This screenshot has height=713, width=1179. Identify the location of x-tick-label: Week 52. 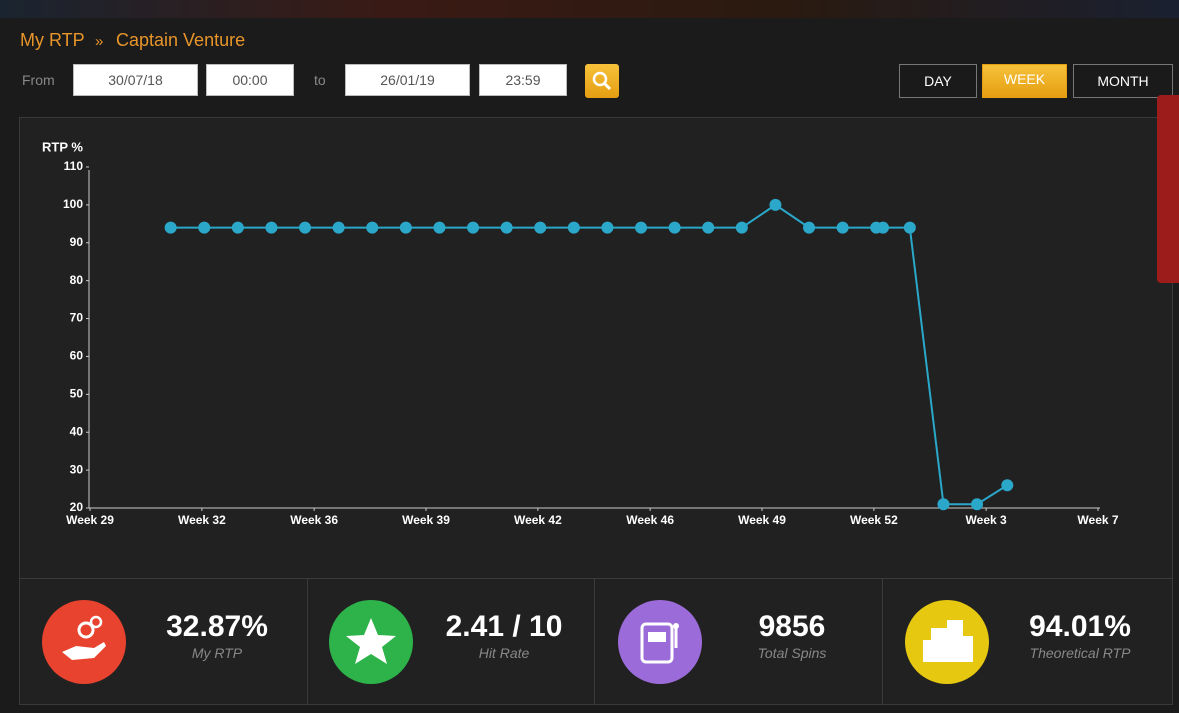
(874, 520).